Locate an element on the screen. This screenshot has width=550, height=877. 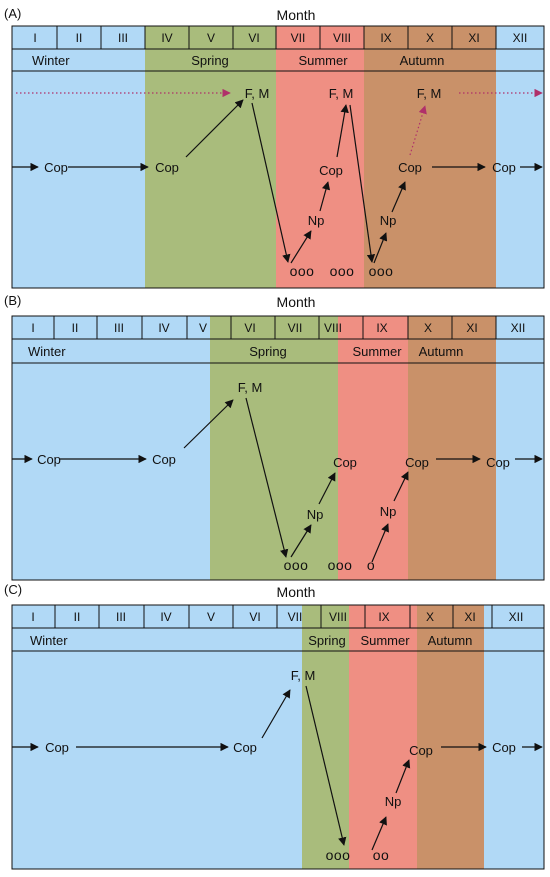
panel-label: (A) is located at coordinates (12, 13).